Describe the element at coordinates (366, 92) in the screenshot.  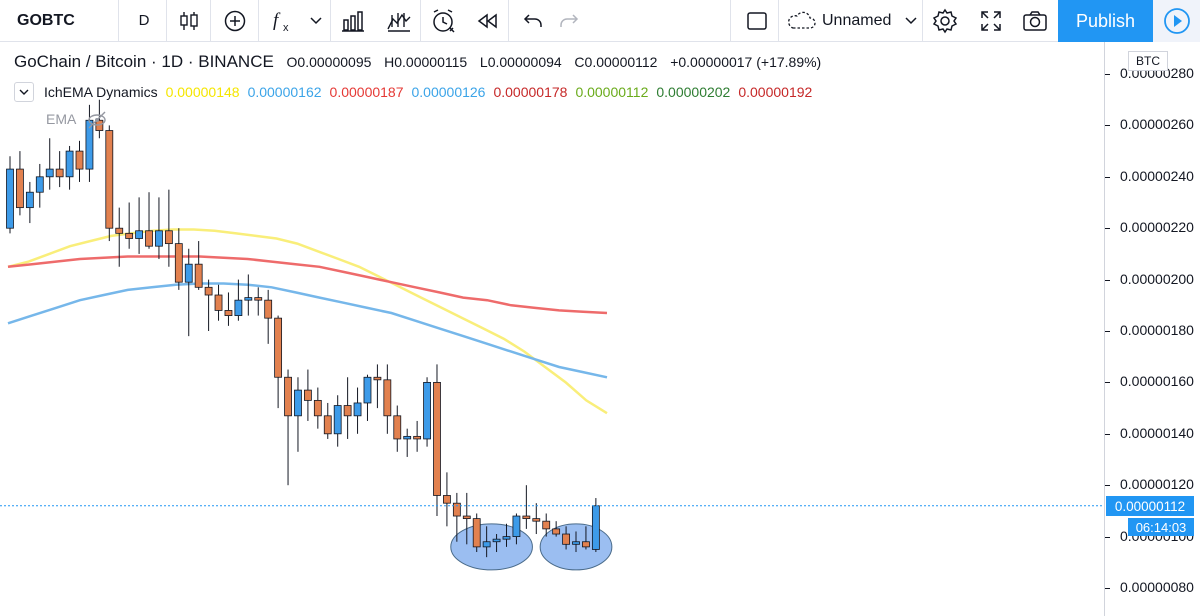
I see `indicator-value: 0.00000187` at that location.